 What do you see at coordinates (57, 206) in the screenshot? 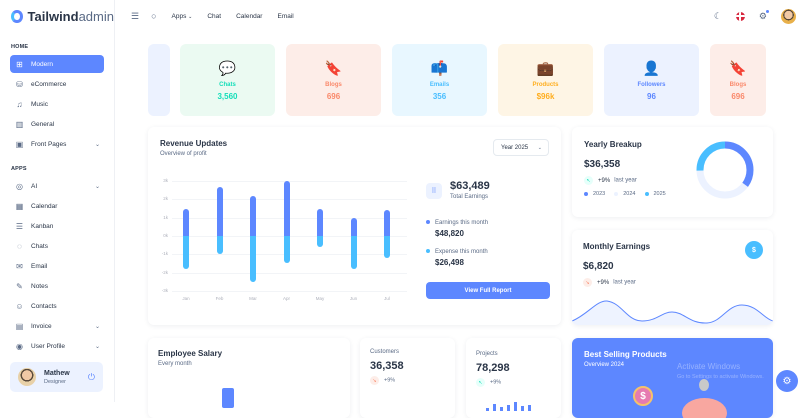
I see `sidebar-item-calendar: ▦ Calendar` at bounding box center [57, 206].